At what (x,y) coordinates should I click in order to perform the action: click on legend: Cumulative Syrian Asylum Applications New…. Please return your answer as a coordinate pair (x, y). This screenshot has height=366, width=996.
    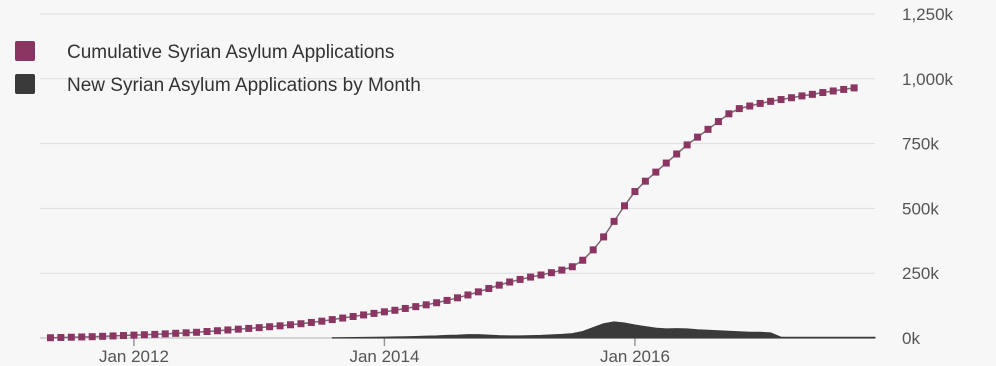
    Looking at the image, I should click on (218, 68).